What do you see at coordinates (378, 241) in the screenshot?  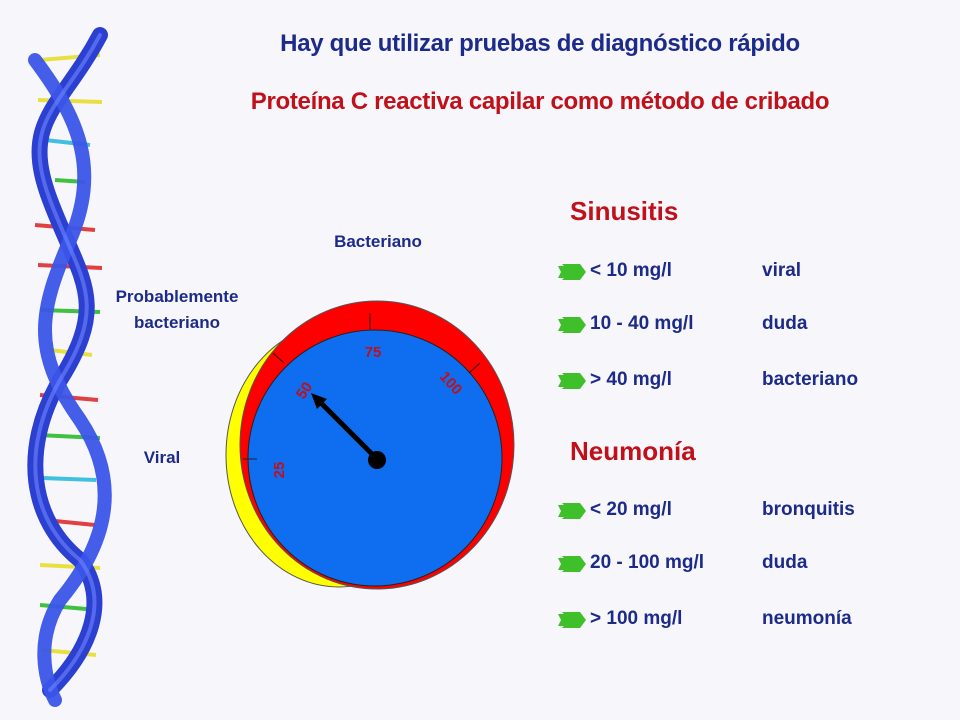 I see `gauge-label-bacterial: Bacteriano` at bounding box center [378, 241].